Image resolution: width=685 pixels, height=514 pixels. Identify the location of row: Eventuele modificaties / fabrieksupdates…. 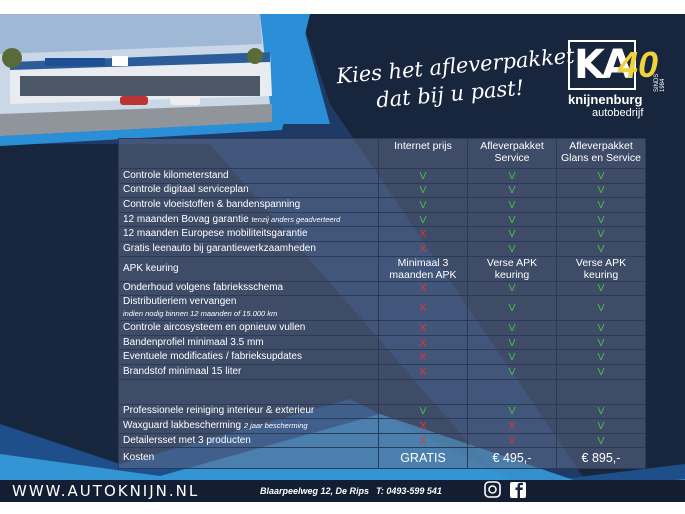
(382, 357).